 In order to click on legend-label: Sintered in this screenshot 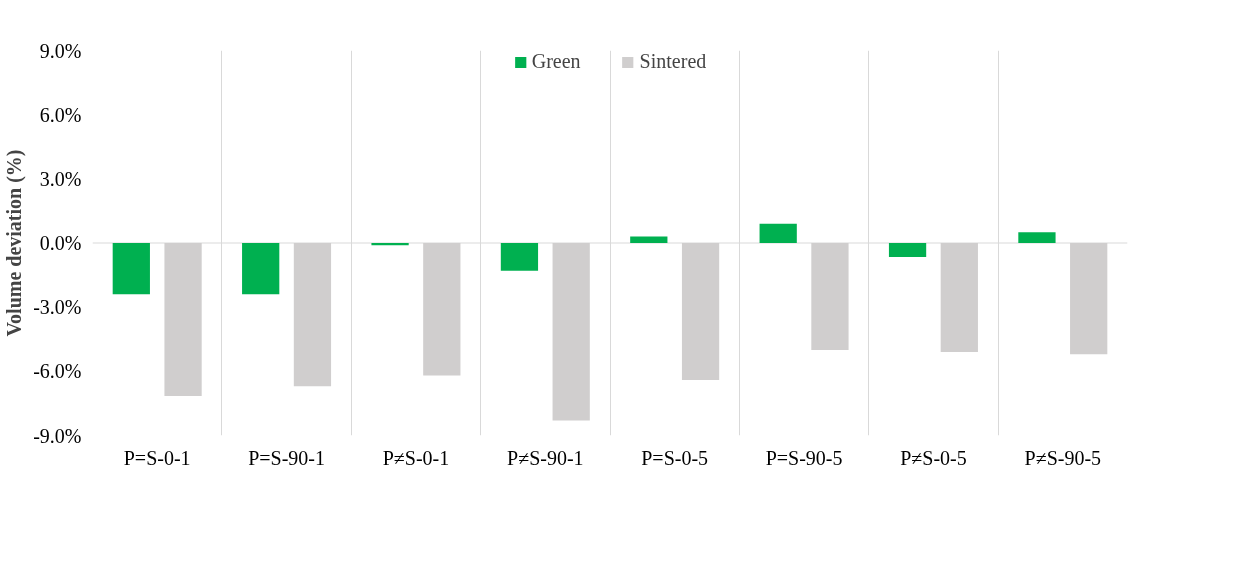, I will do `click(673, 61)`.